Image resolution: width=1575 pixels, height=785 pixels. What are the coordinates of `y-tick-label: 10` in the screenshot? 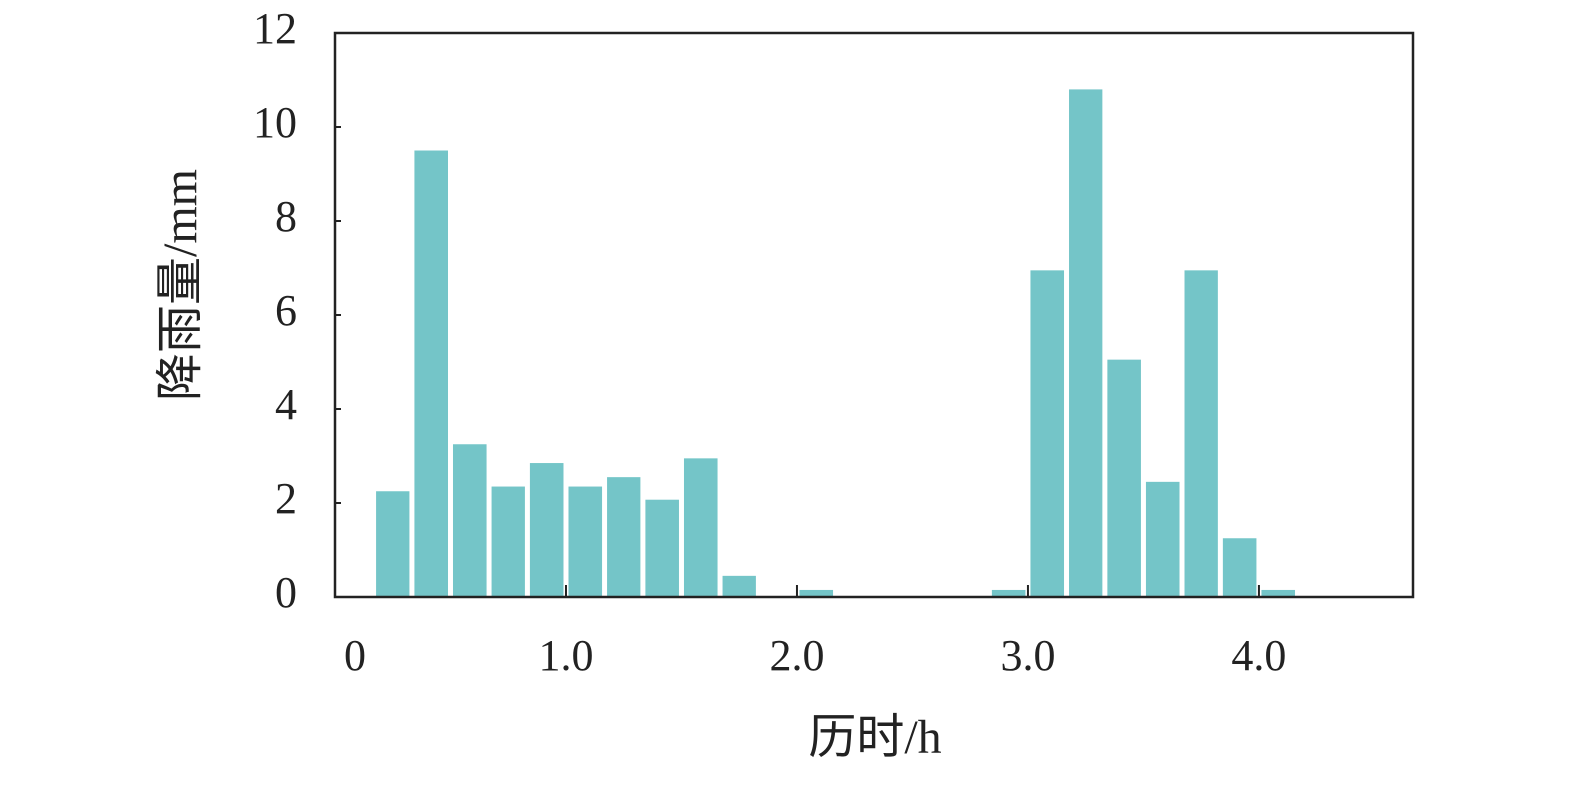 It's located at (275, 122).